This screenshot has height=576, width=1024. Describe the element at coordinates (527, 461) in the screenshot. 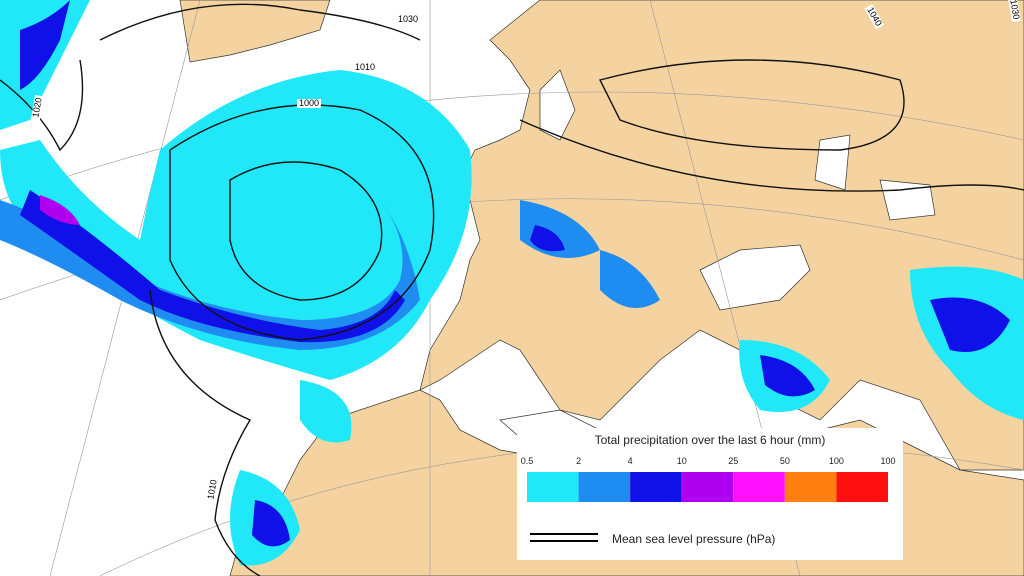

I see `legend-tick-label: 0.5` at that location.